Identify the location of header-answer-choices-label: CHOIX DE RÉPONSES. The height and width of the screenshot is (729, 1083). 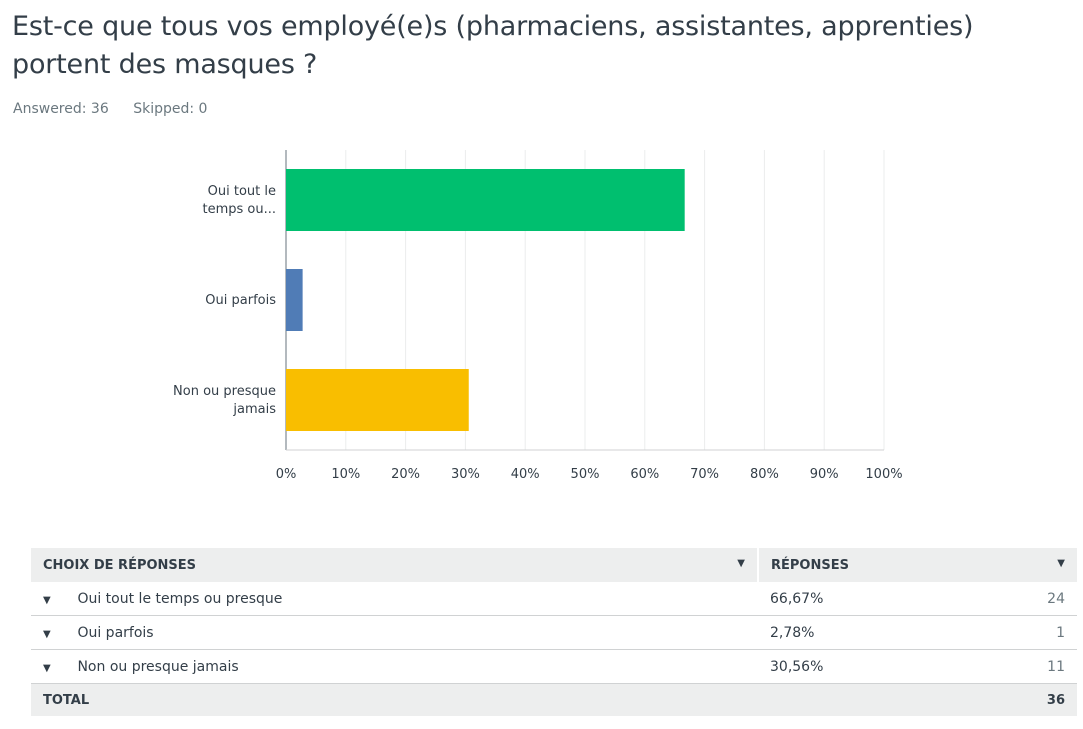
(120, 565).